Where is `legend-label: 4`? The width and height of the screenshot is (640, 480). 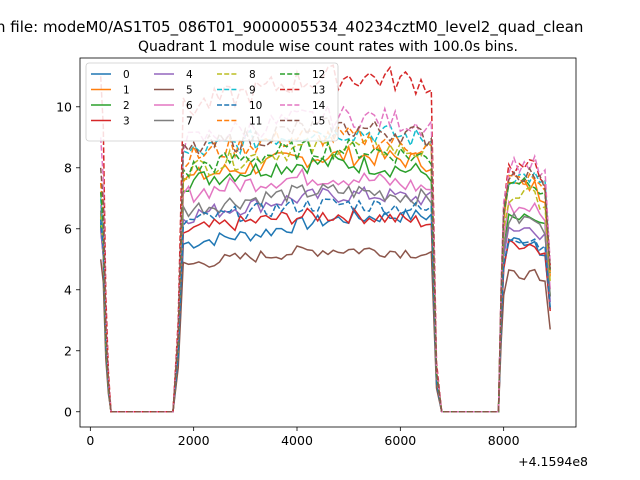
legend-label: 4 is located at coordinates (189, 75).